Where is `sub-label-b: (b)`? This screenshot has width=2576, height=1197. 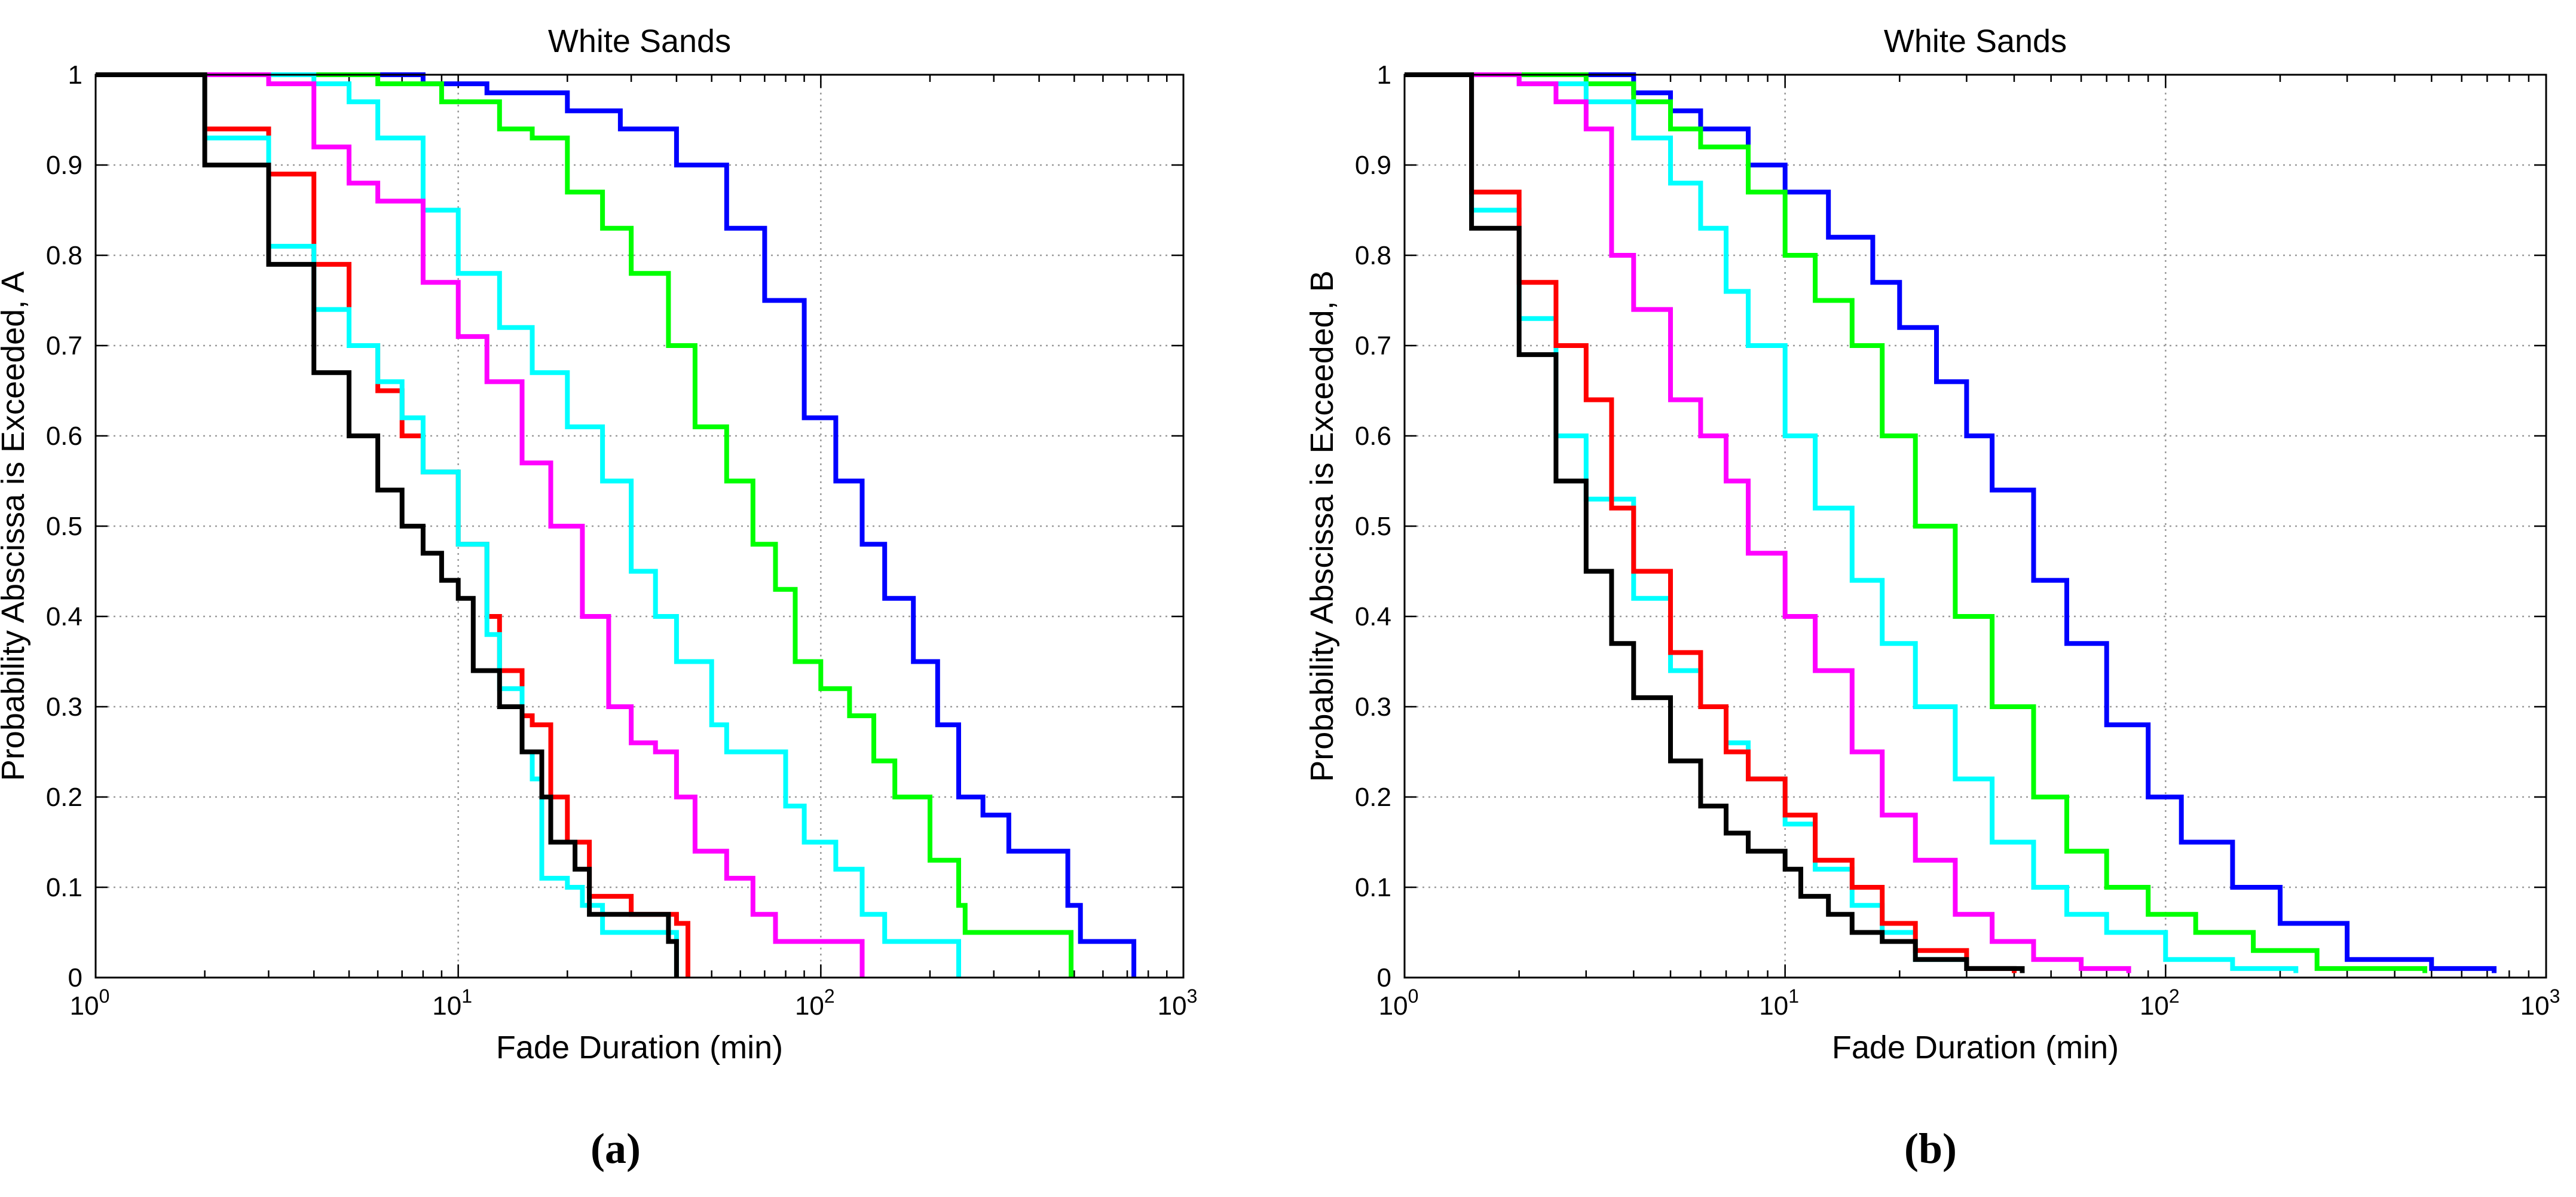 sub-label-b: (b) is located at coordinates (1930, 1148).